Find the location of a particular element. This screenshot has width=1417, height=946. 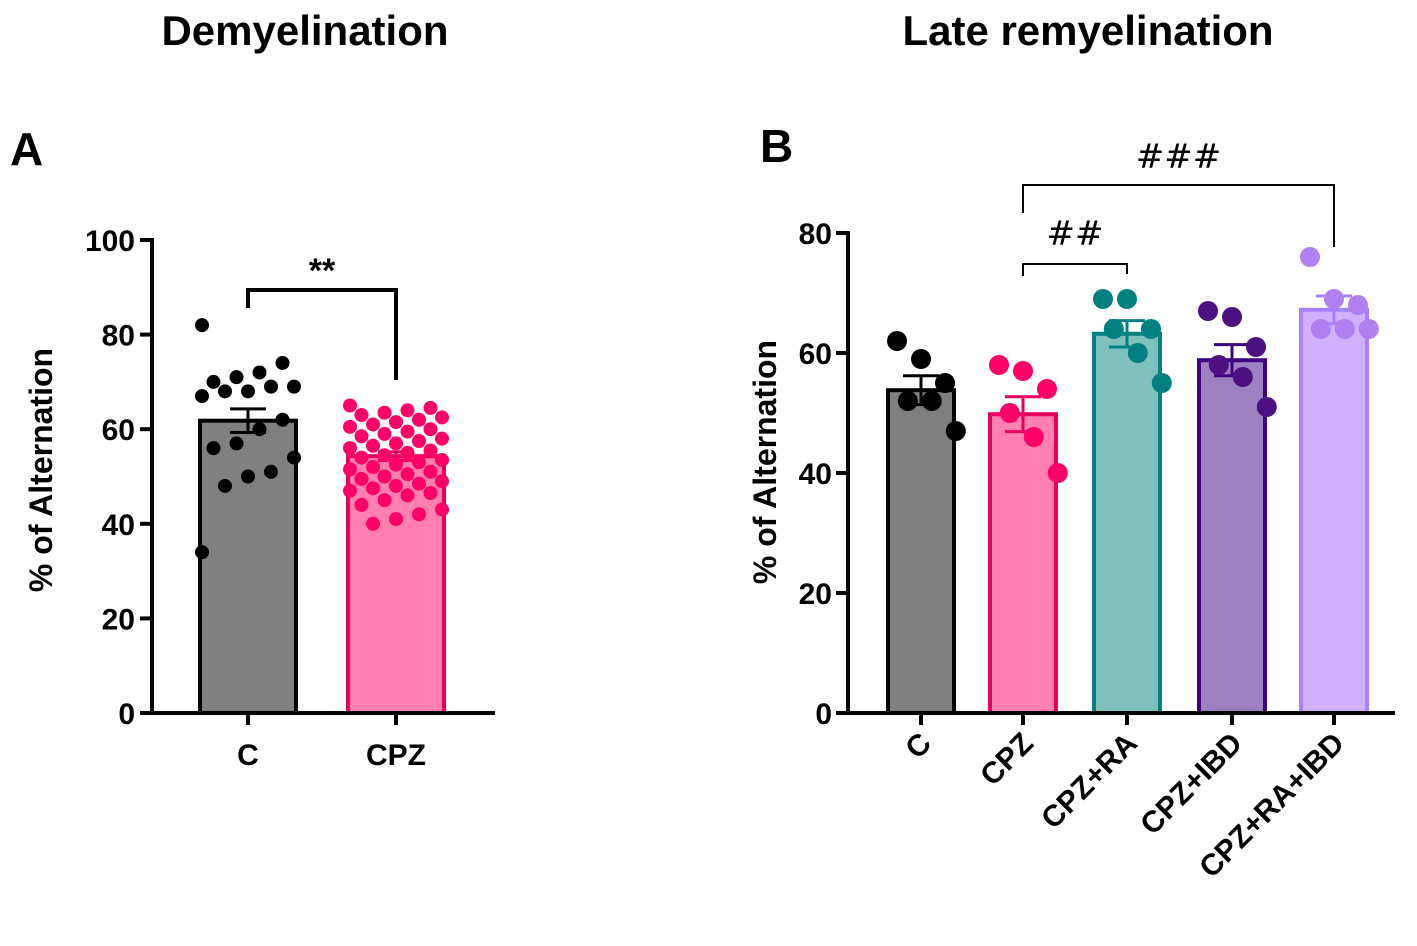

panel-a-y-tick-label-3: 60 is located at coordinates (118, 430).